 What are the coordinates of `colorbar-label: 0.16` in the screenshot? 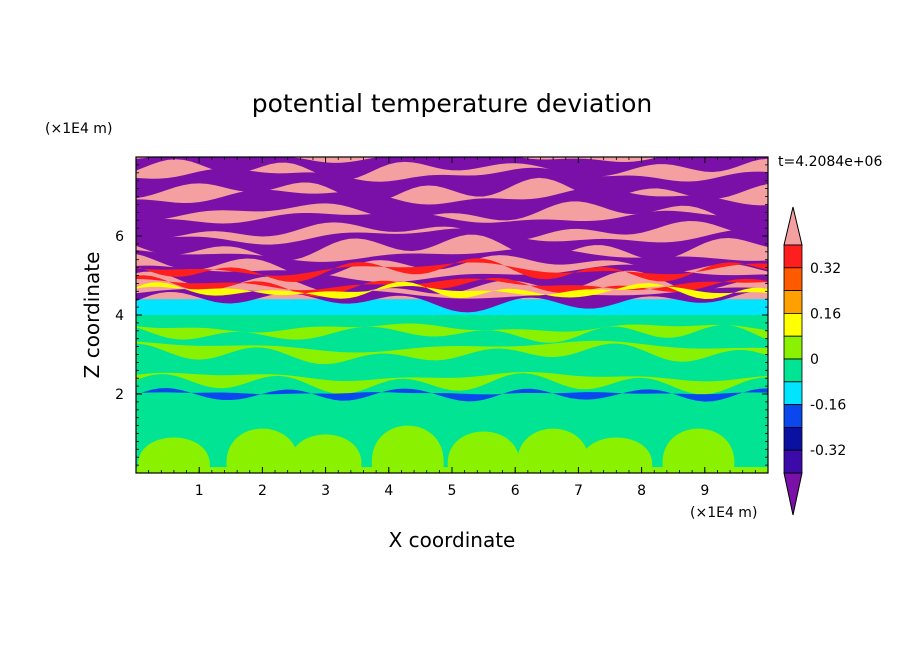 It's located at (825, 314).